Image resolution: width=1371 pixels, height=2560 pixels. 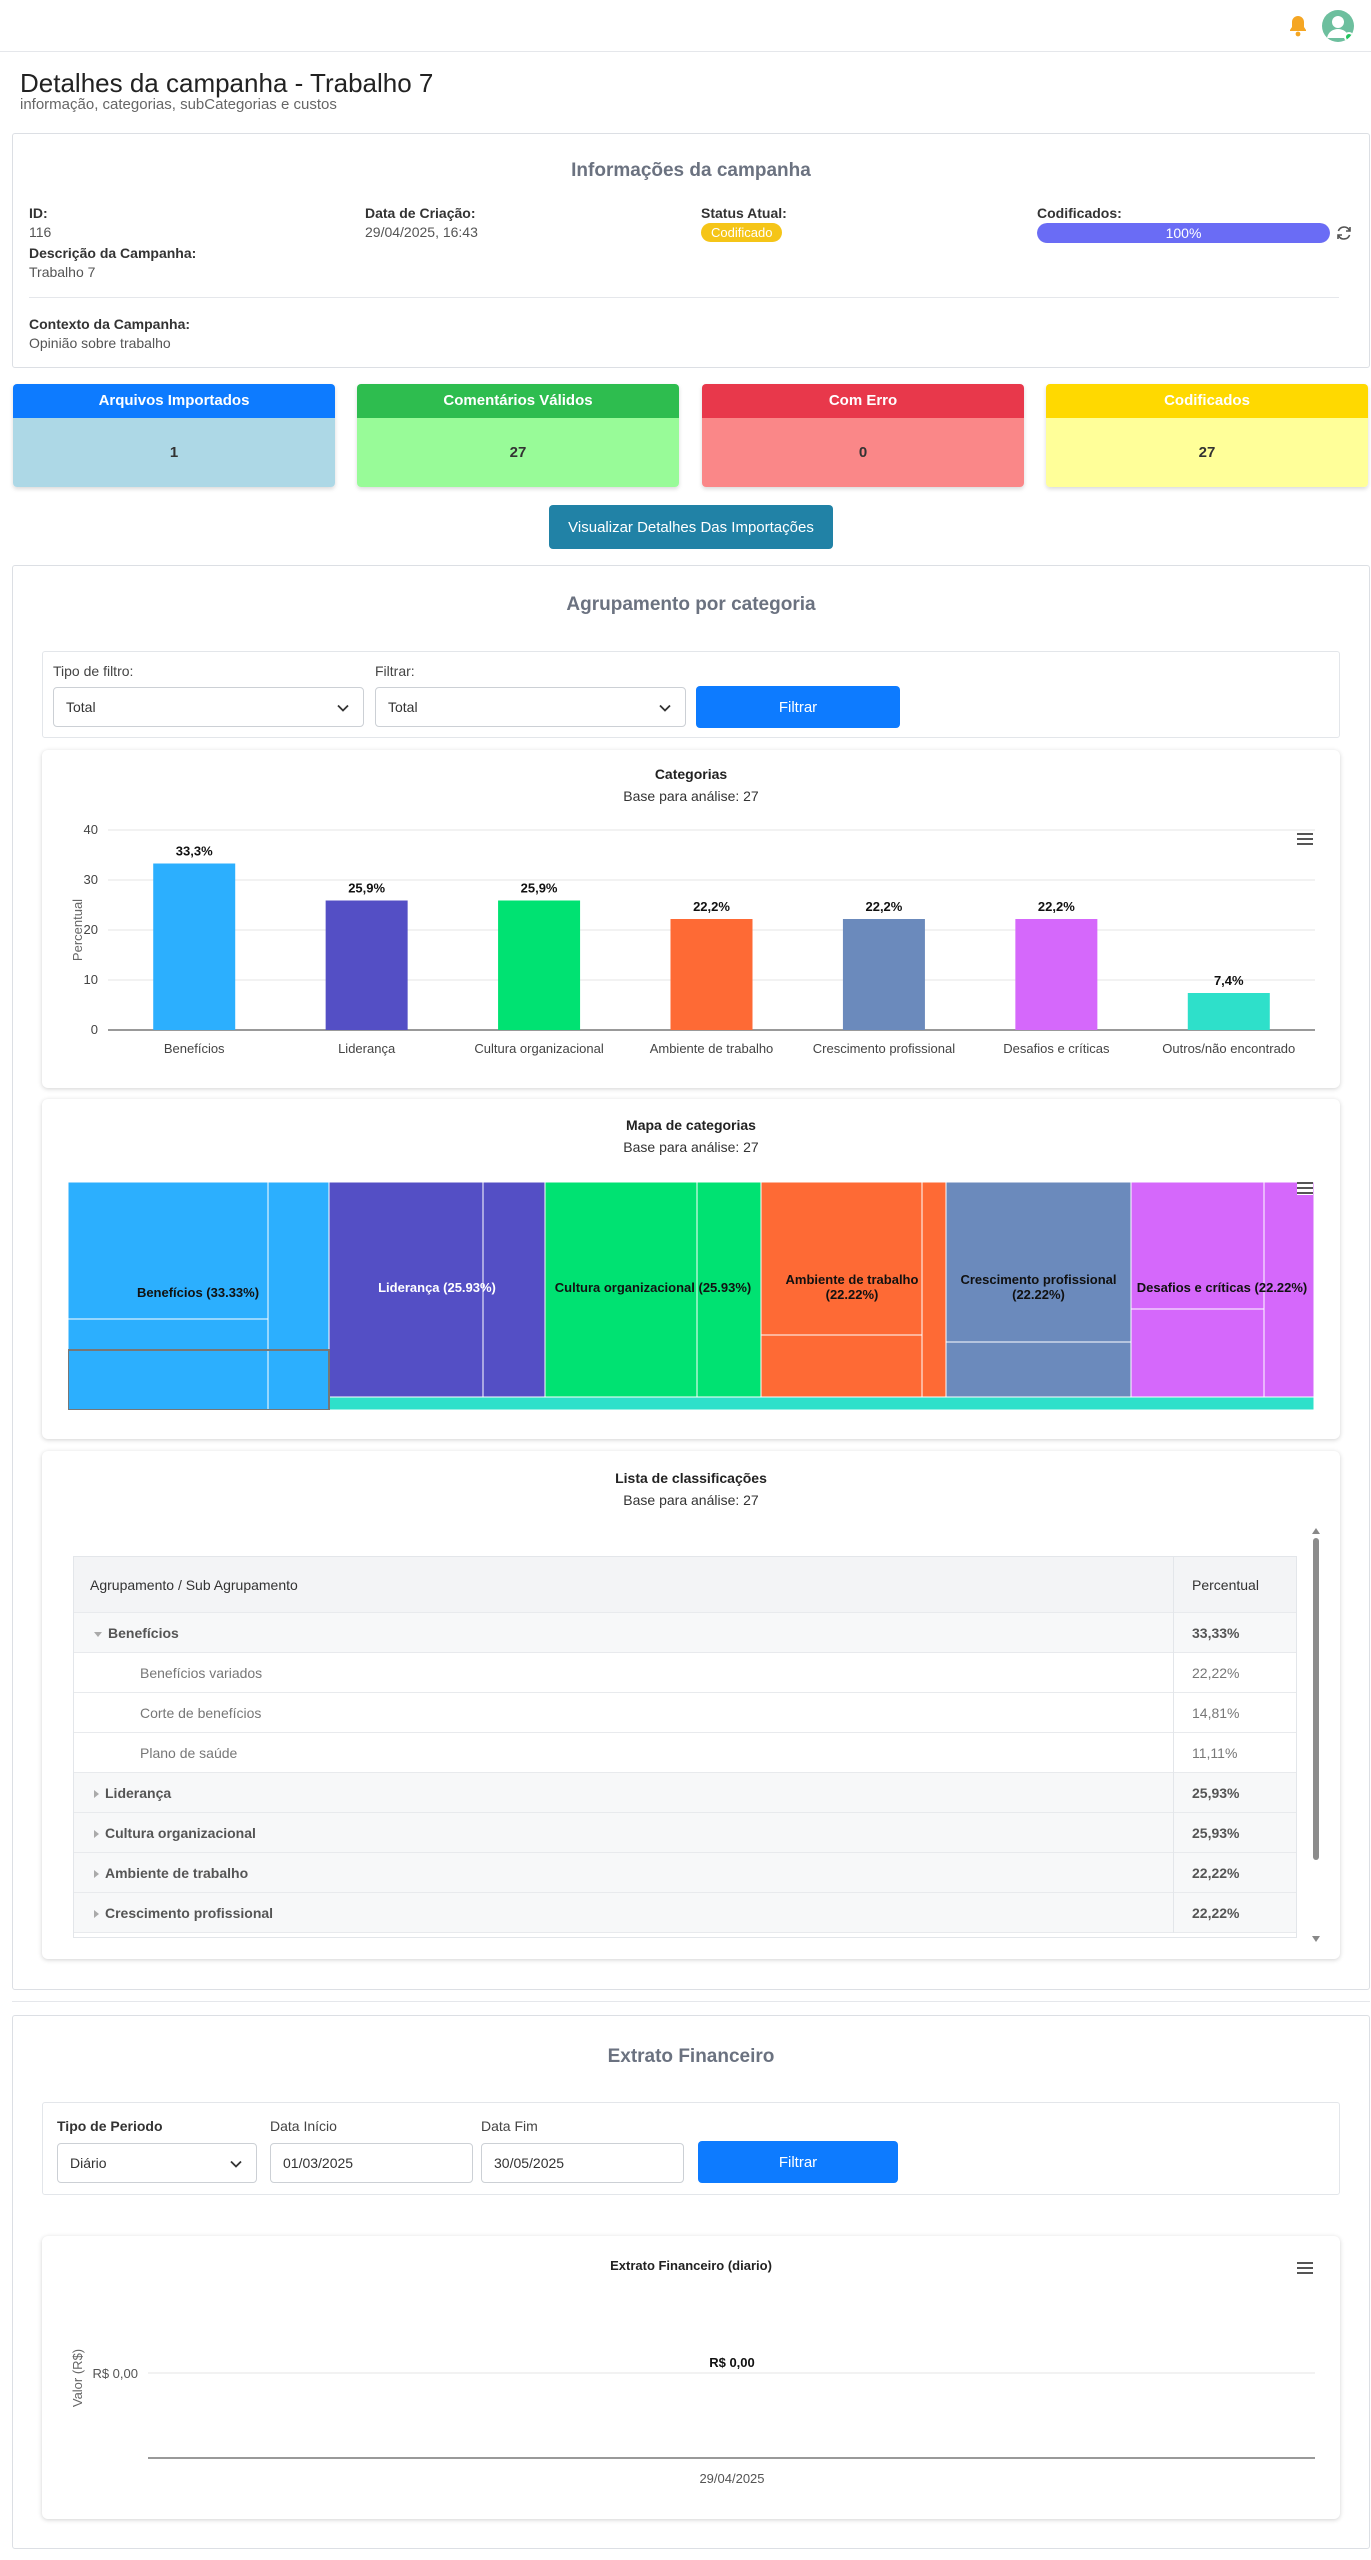 What do you see at coordinates (624, 1633) in the screenshot?
I see `row-group: Benefícios` at bounding box center [624, 1633].